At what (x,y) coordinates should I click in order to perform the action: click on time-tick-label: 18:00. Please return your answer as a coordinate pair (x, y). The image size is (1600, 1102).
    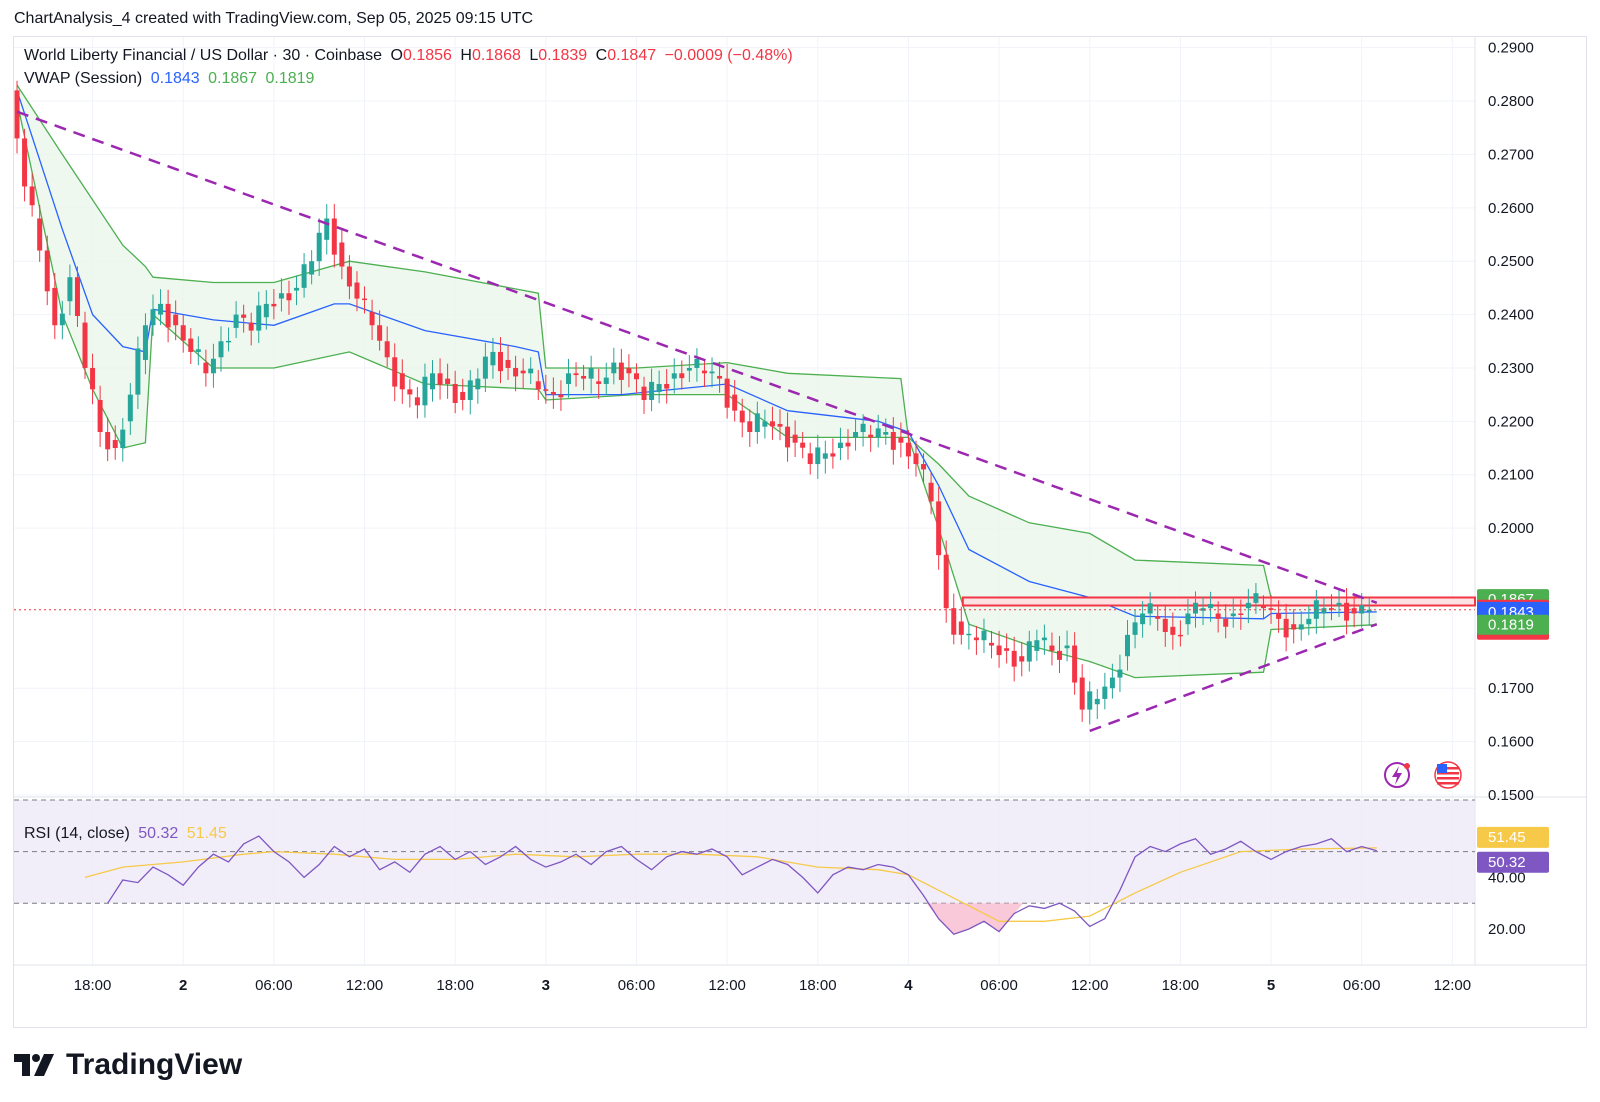
    Looking at the image, I should click on (818, 985).